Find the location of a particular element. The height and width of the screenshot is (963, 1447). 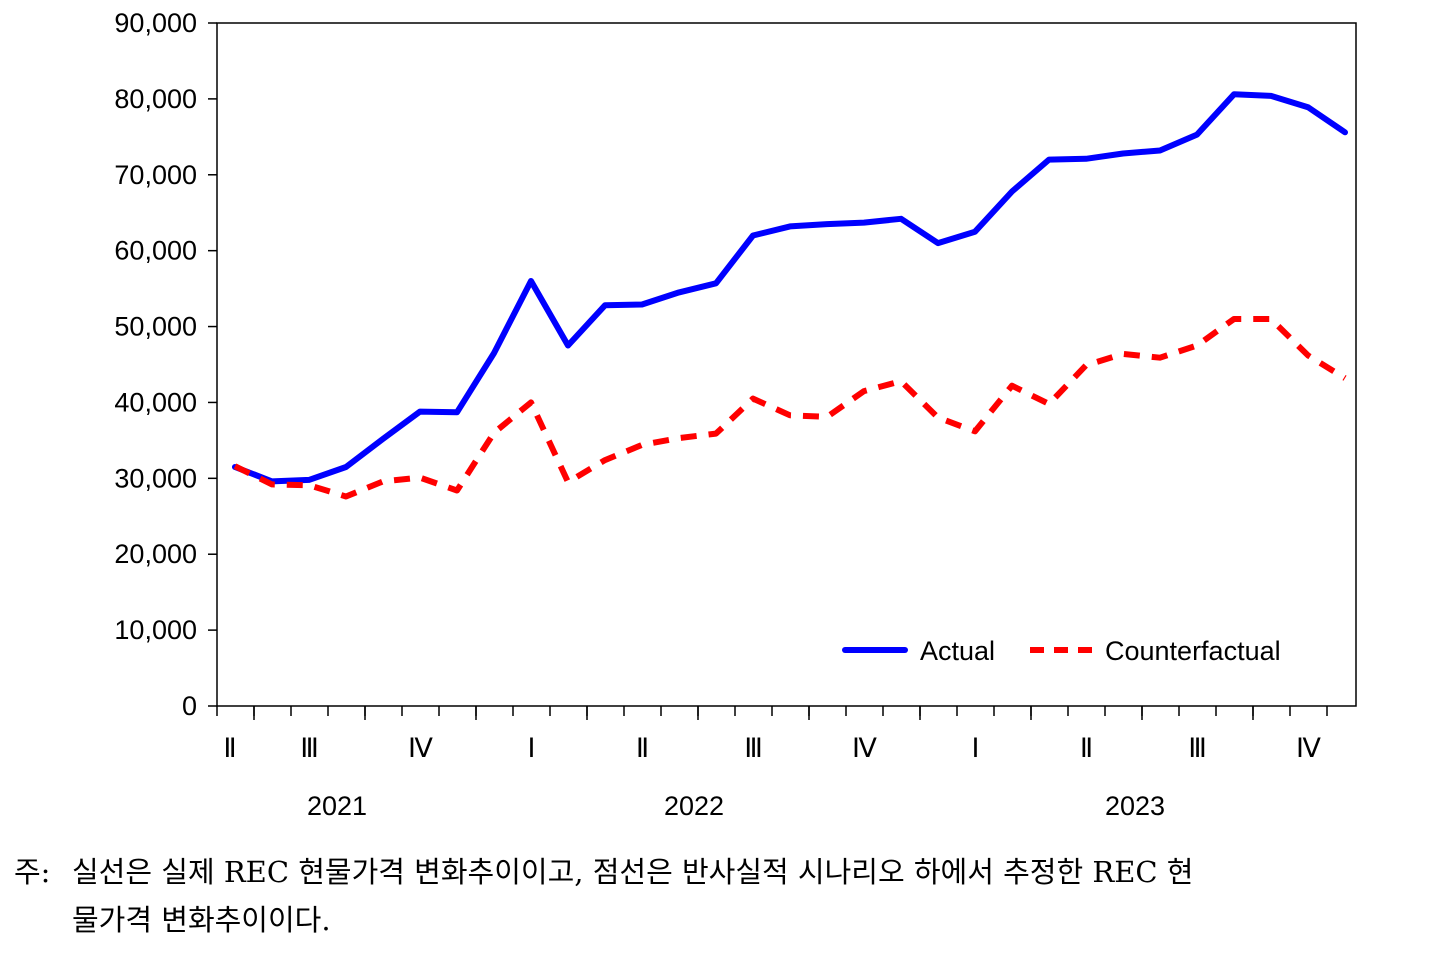

series-line-counterfactual is located at coordinates (790, 408).